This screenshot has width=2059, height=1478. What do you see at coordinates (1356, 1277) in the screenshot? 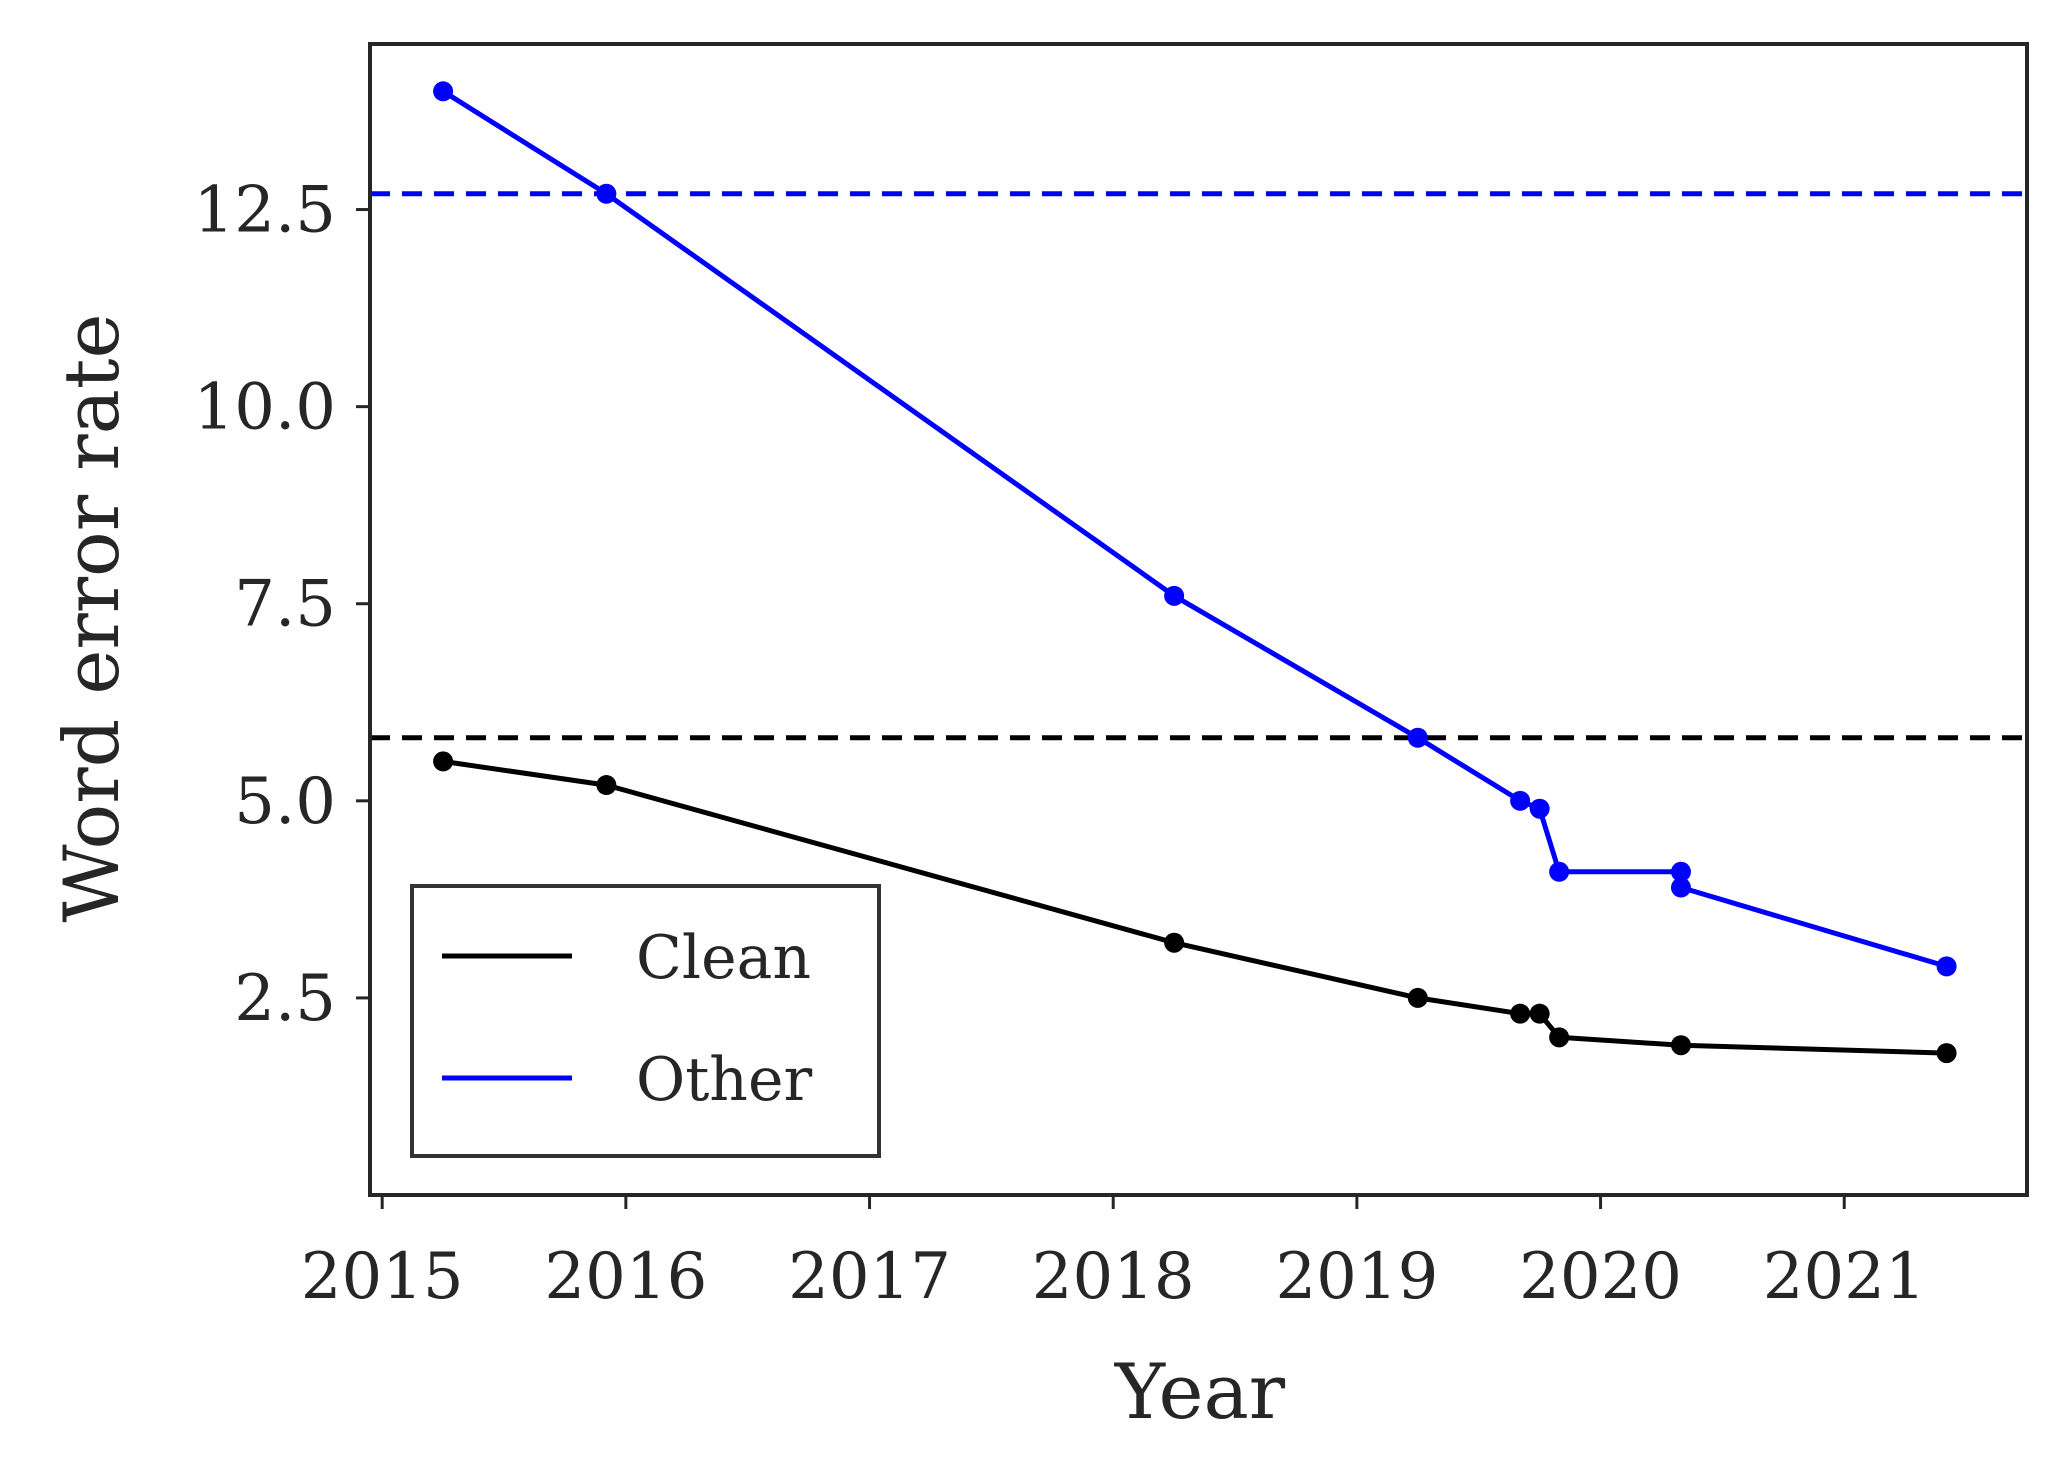
I see `x-tick-label: 2019` at bounding box center [1356, 1277].